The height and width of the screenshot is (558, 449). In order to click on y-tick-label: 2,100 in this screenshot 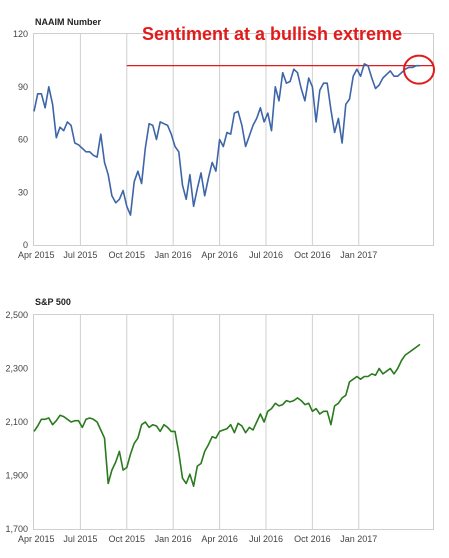, I will do `click(16, 422)`.